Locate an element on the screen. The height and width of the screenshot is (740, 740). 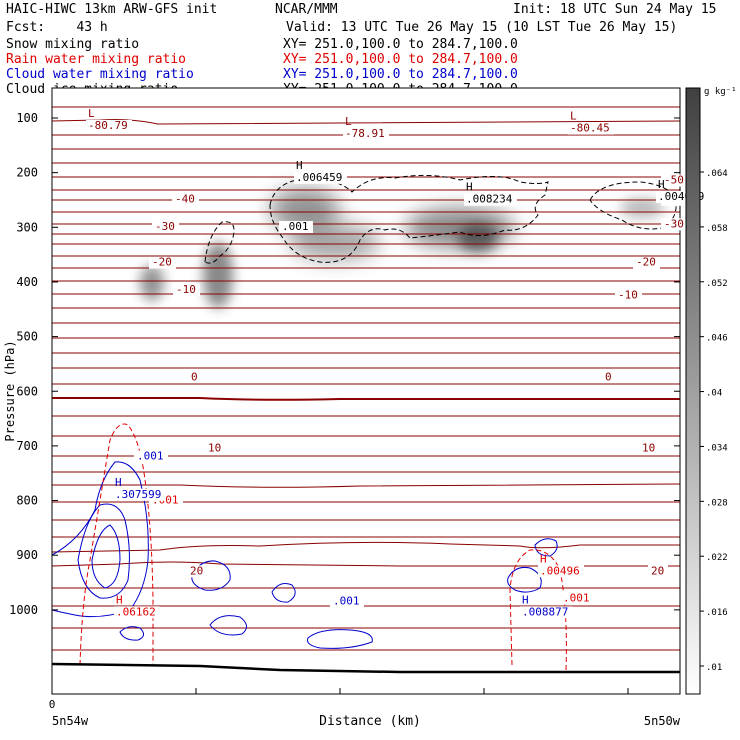
colorbar-unit: g kg⁻¹ is located at coordinates (720, 92).